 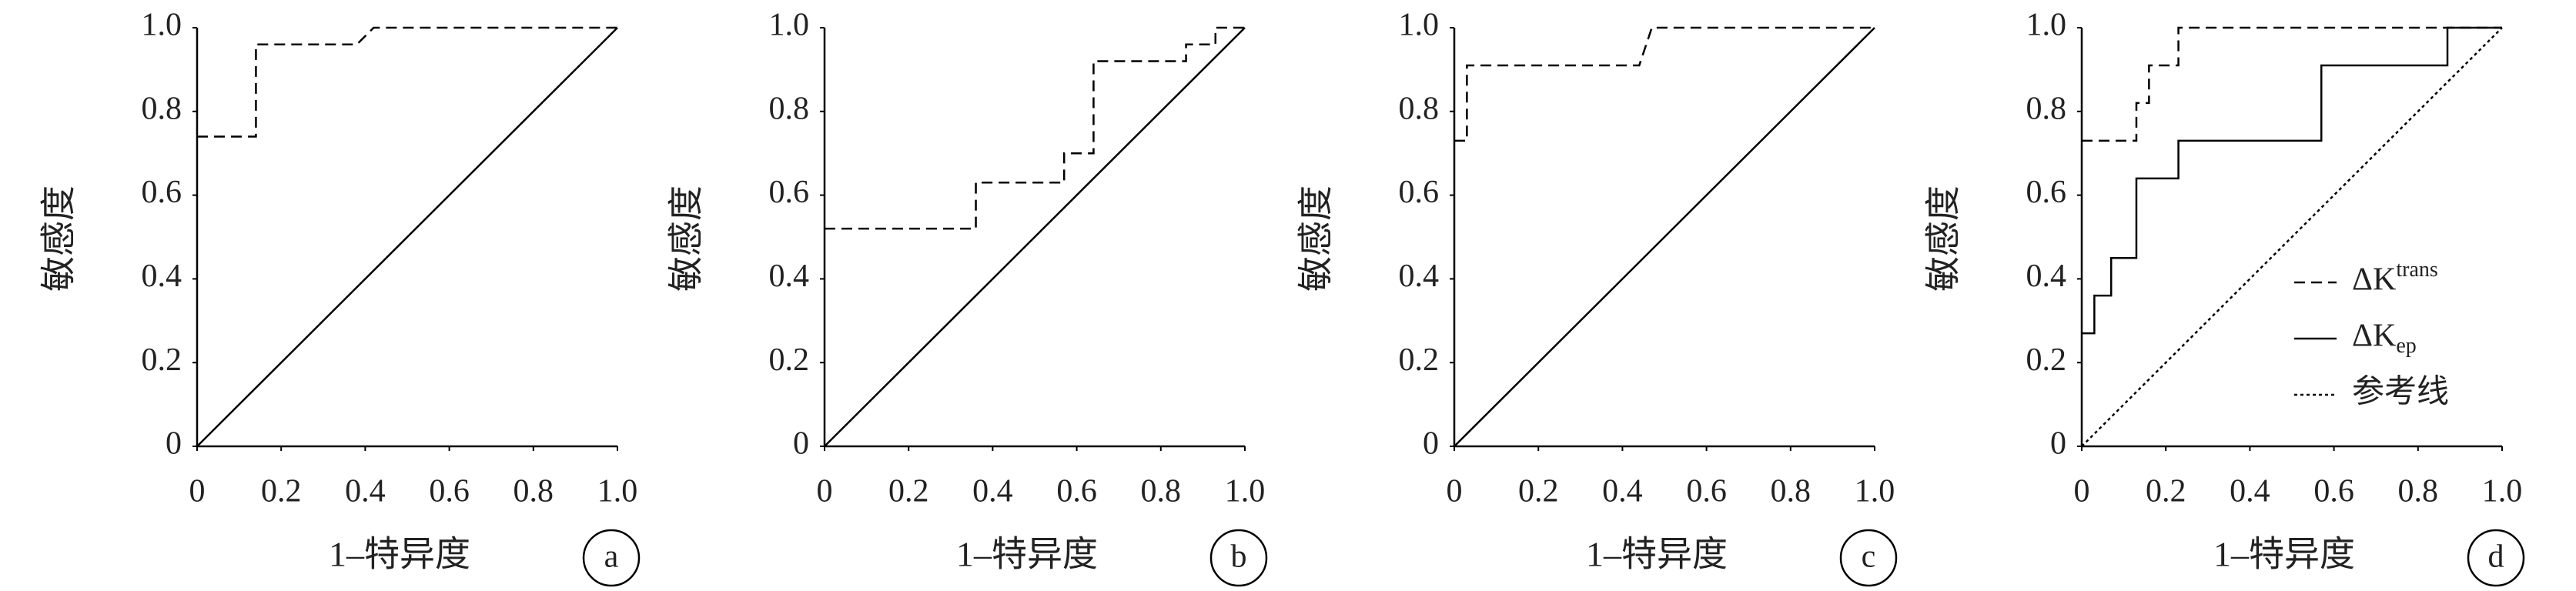 I want to click on panel-label: a, so click(x=612, y=557).